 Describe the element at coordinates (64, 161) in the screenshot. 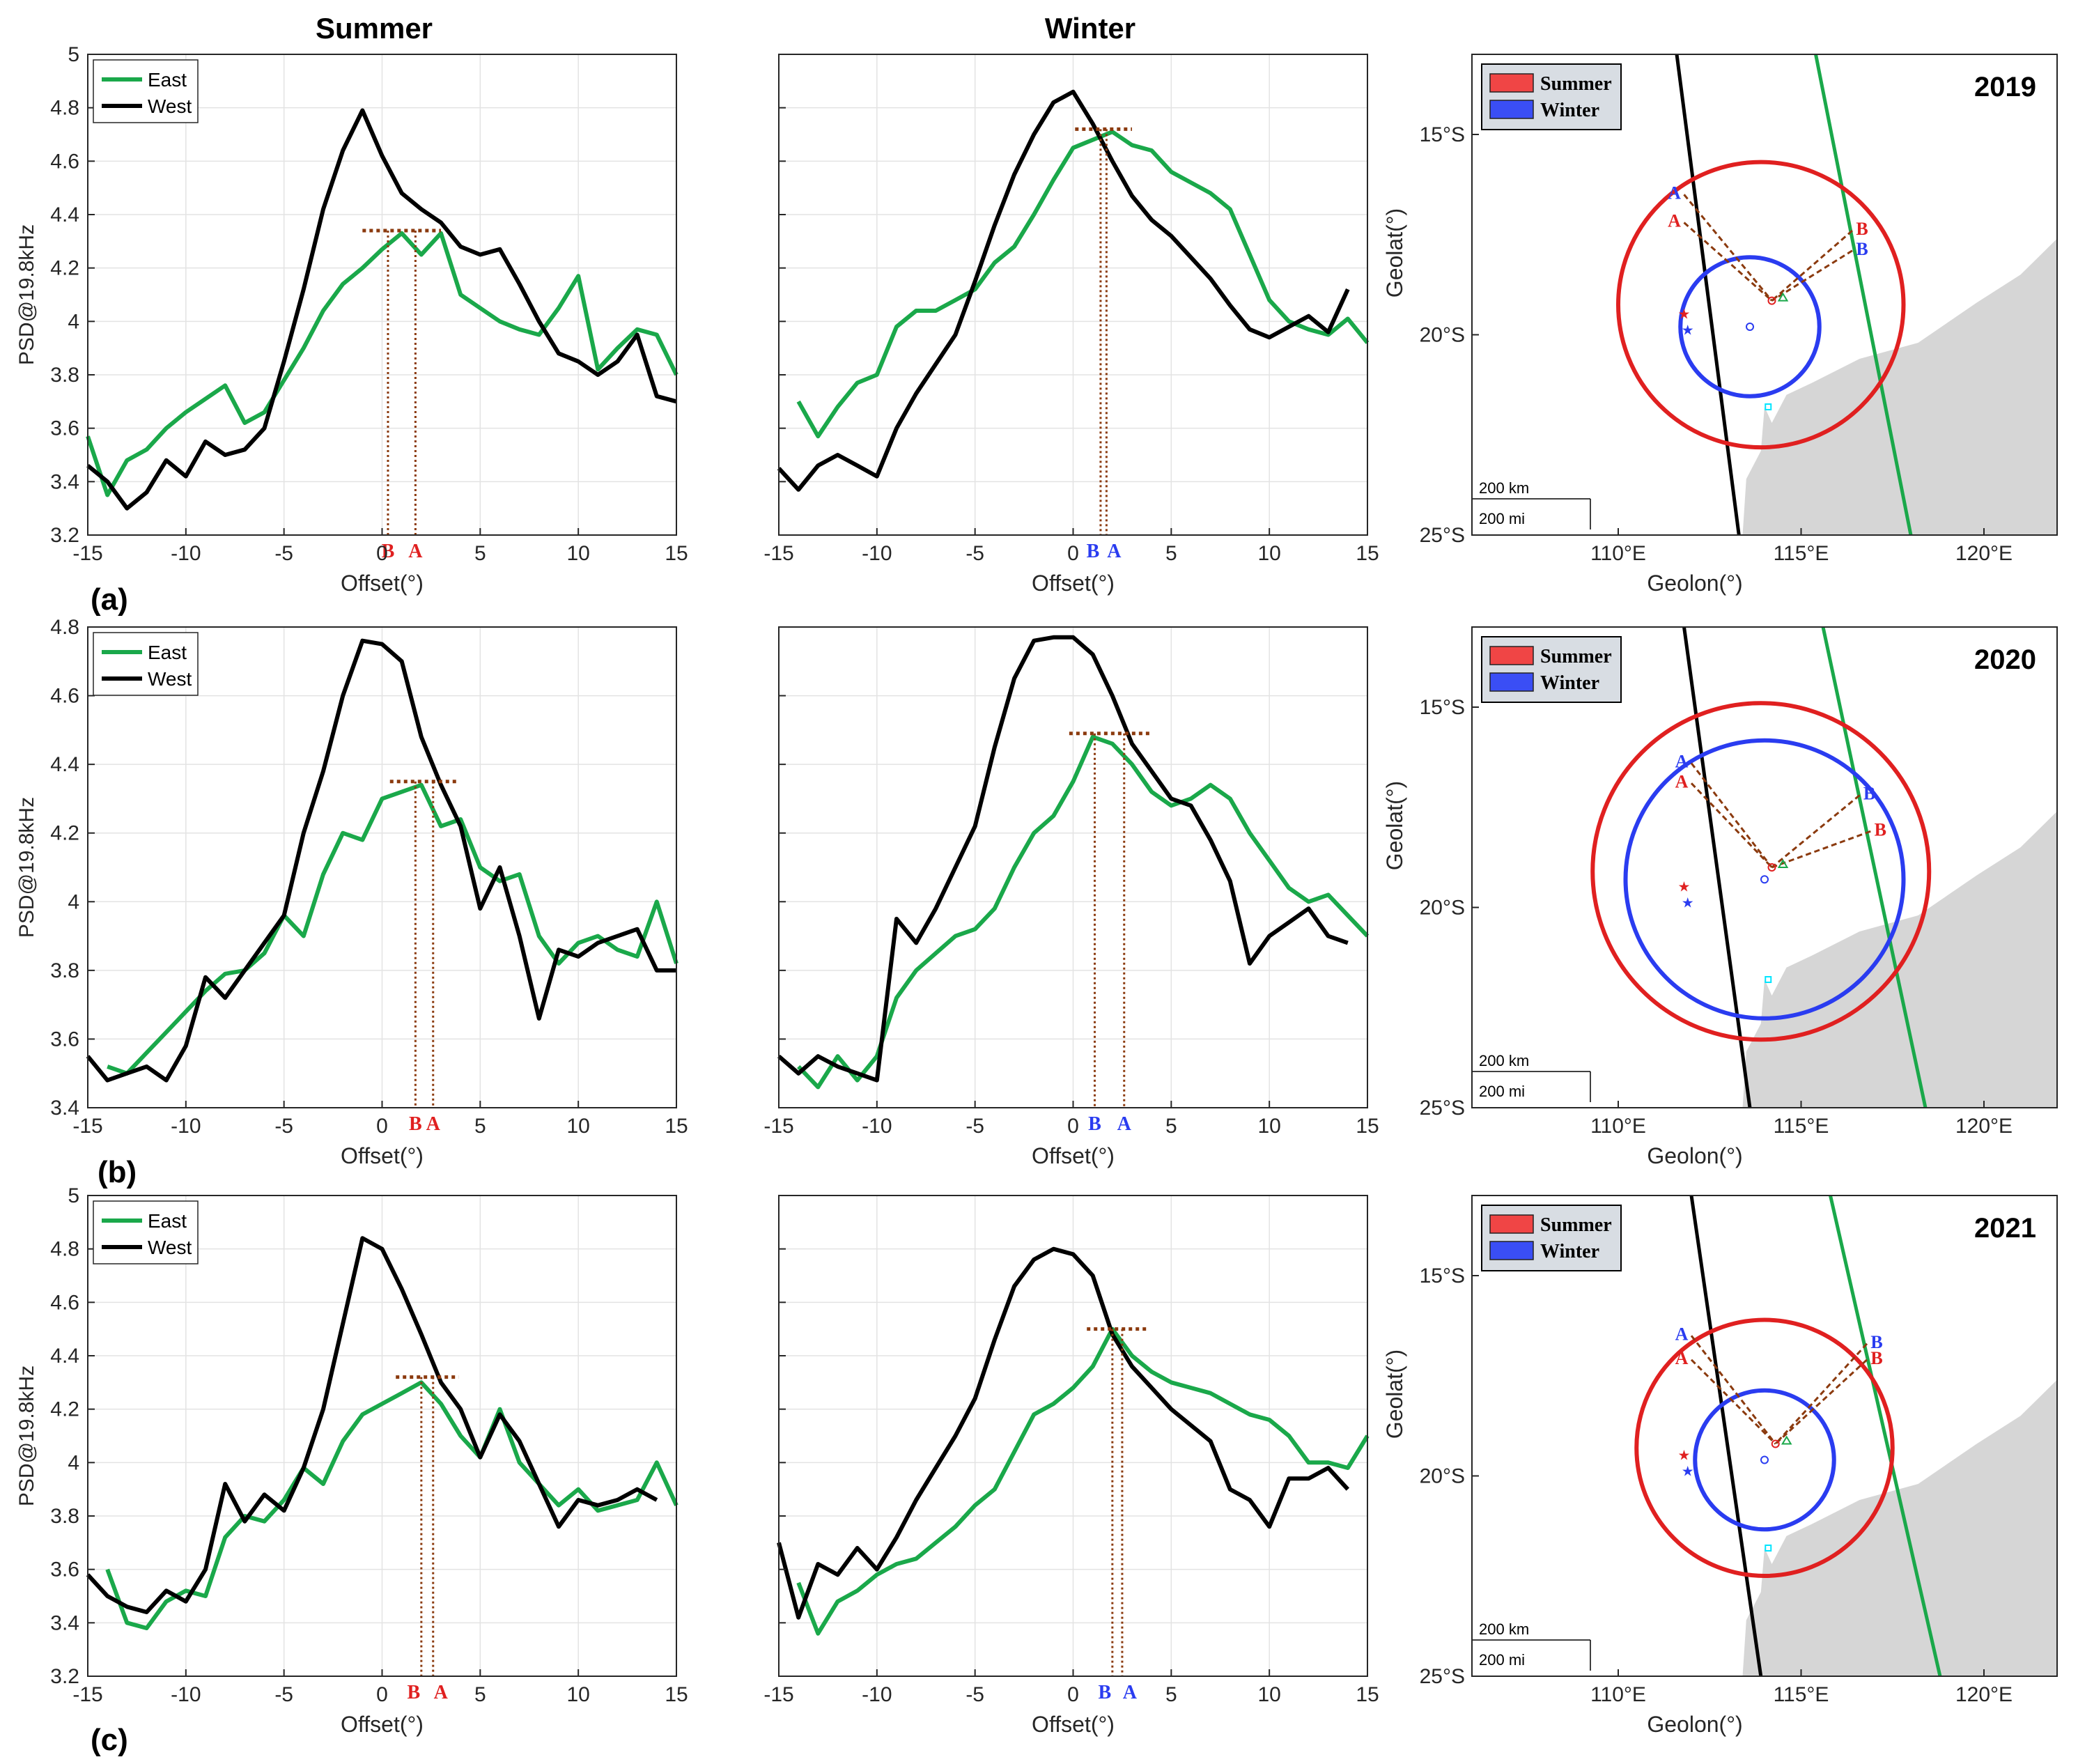

I see `y-tick-label: 4.6` at that location.